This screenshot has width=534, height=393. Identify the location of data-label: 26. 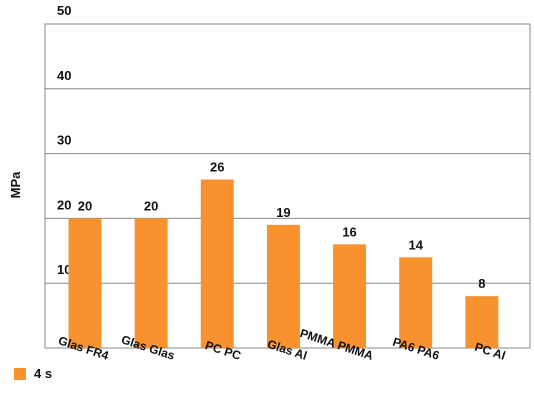
(217, 167).